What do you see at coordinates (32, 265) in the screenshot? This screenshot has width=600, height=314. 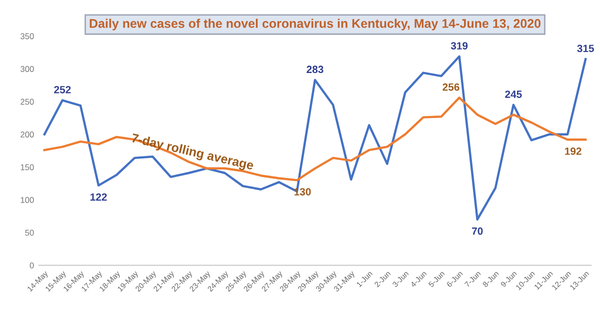 I see `y-tick-label: 0` at bounding box center [32, 265].